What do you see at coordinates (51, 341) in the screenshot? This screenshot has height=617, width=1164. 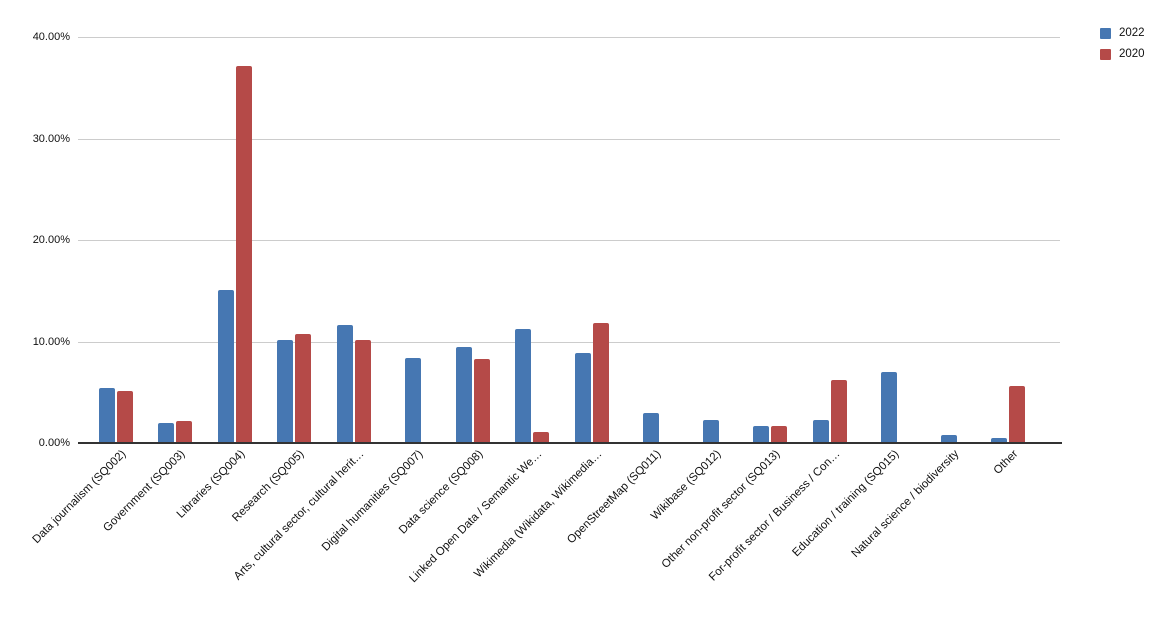 I see `y-axis-tick-label: 10.00%` at bounding box center [51, 341].